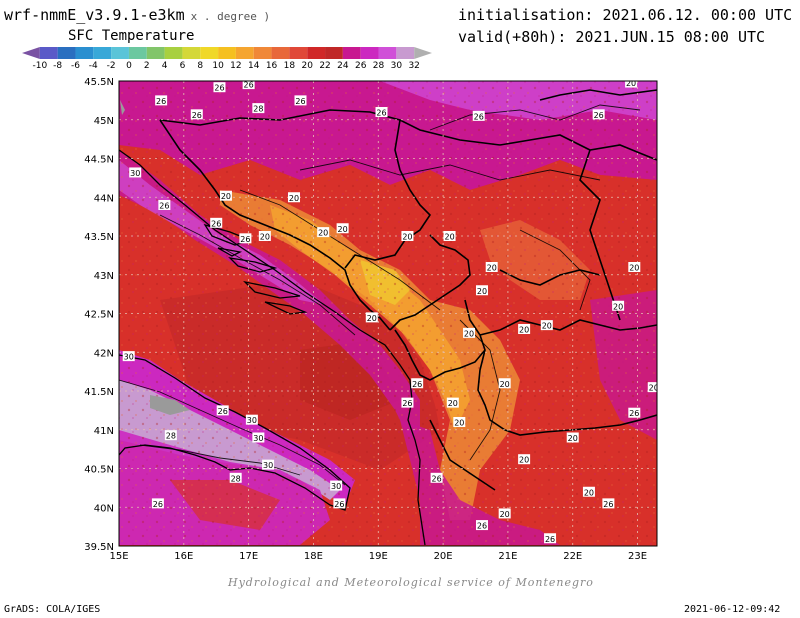 The width and height of the screenshot is (800, 618). Describe the element at coordinates (99, 470) in the screenshot. I see `lat-label: 40.5N` at that location.